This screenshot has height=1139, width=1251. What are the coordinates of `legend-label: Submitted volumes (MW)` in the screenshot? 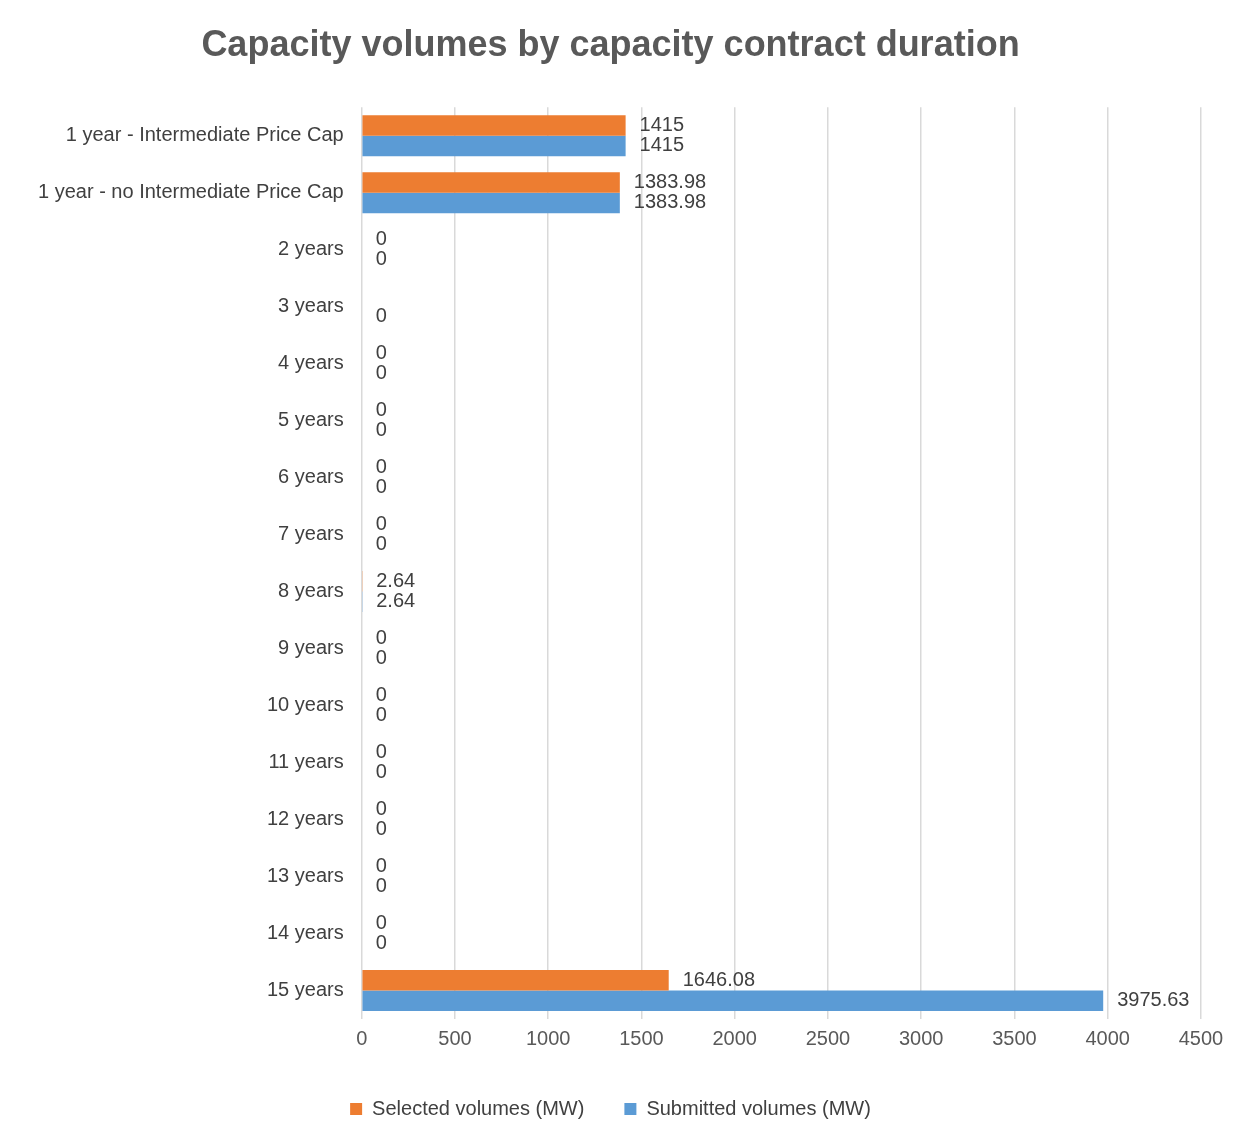 It's located at (758, 1107).